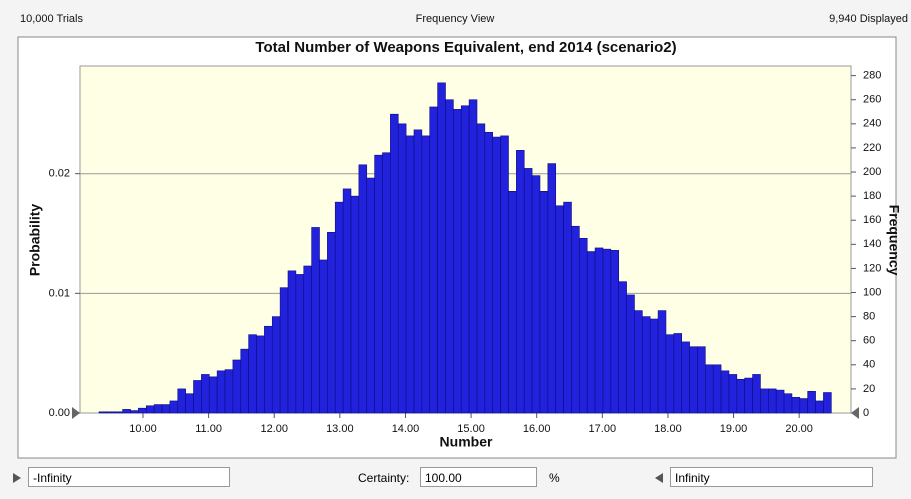  Describe the element at coordinates (554, 478) in the screenshot. I see `certainty-unit: %` at that location.